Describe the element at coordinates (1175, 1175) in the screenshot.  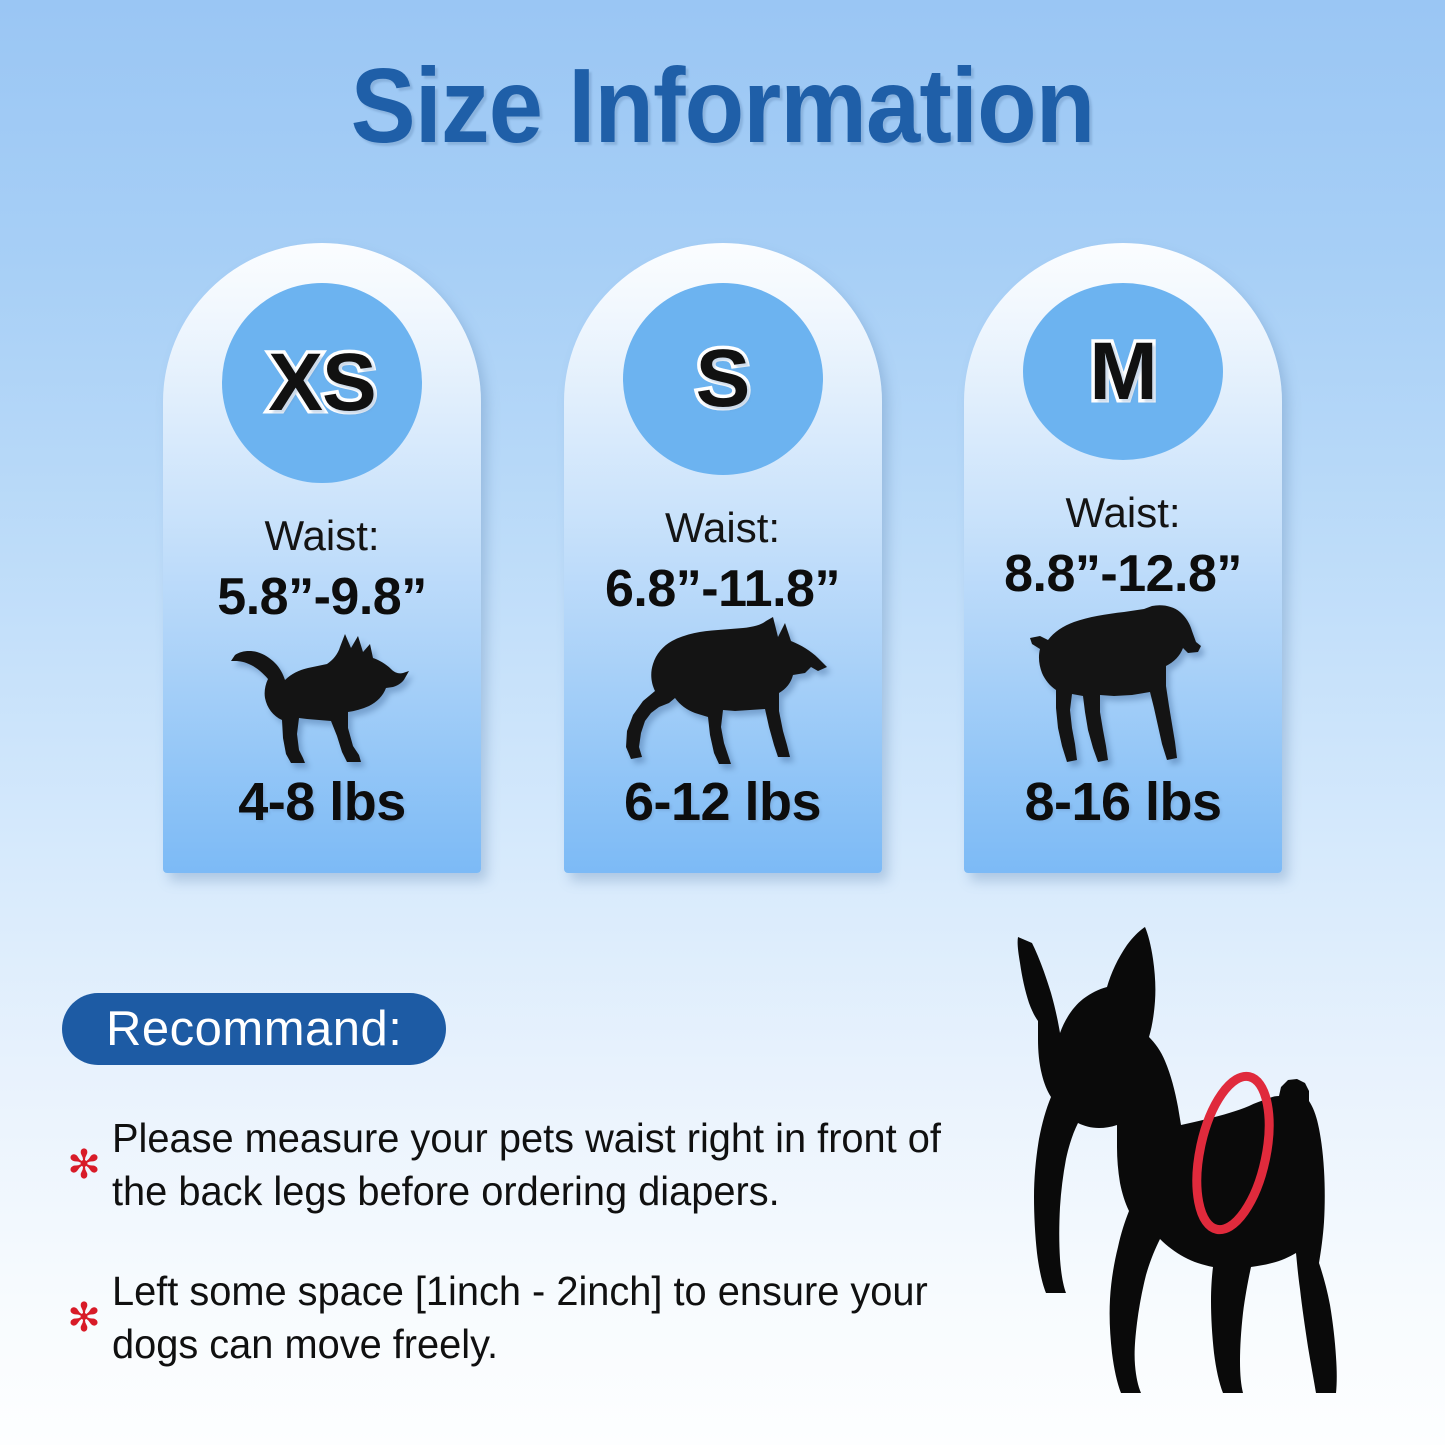
I see `chihuahua-measuring-silhouette-icon` at that location.